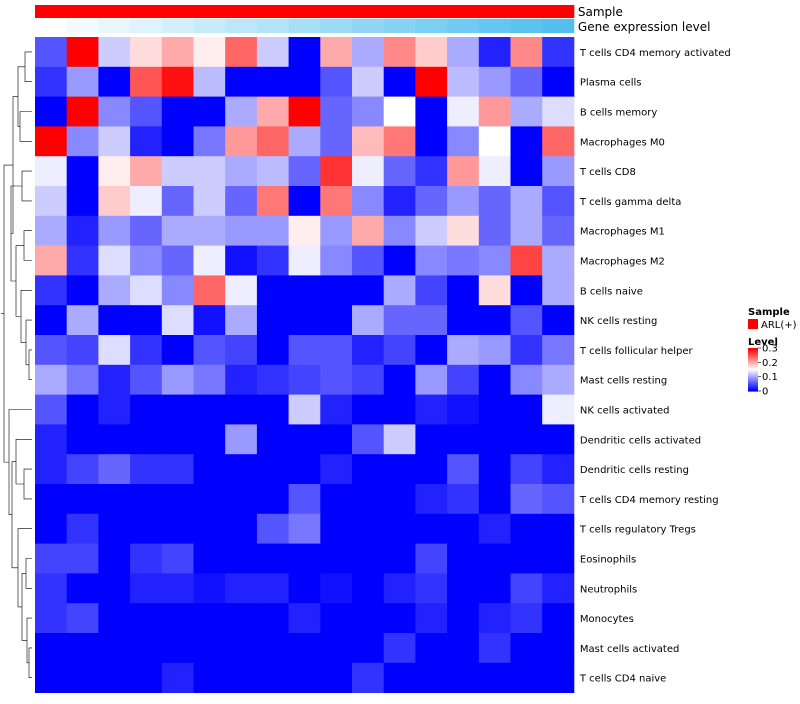  What do you see at coordinates (640, 440) in the screenshot?
I see `row-label: Dendritic cells activated` at bounding box center [640, 440].